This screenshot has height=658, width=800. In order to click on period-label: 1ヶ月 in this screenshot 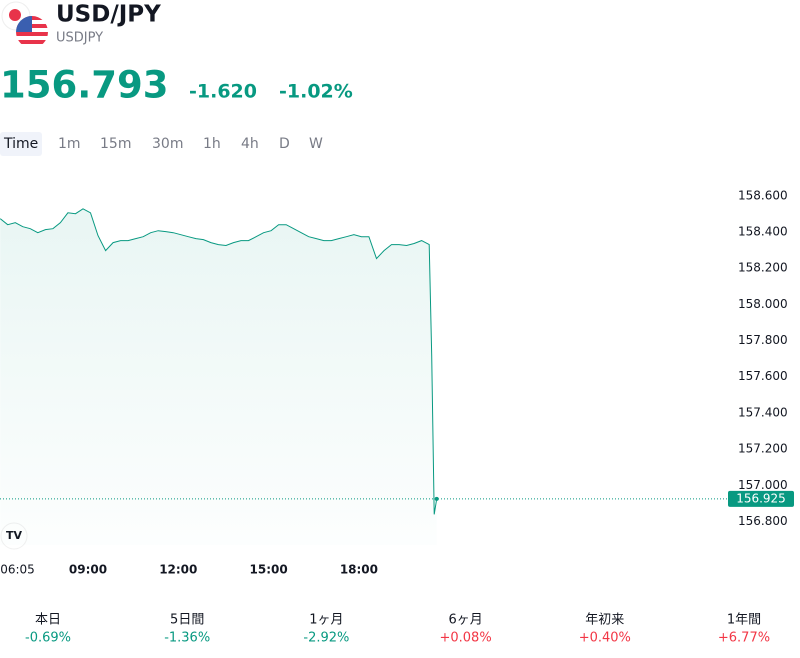, I will do `click(326, 620)`.